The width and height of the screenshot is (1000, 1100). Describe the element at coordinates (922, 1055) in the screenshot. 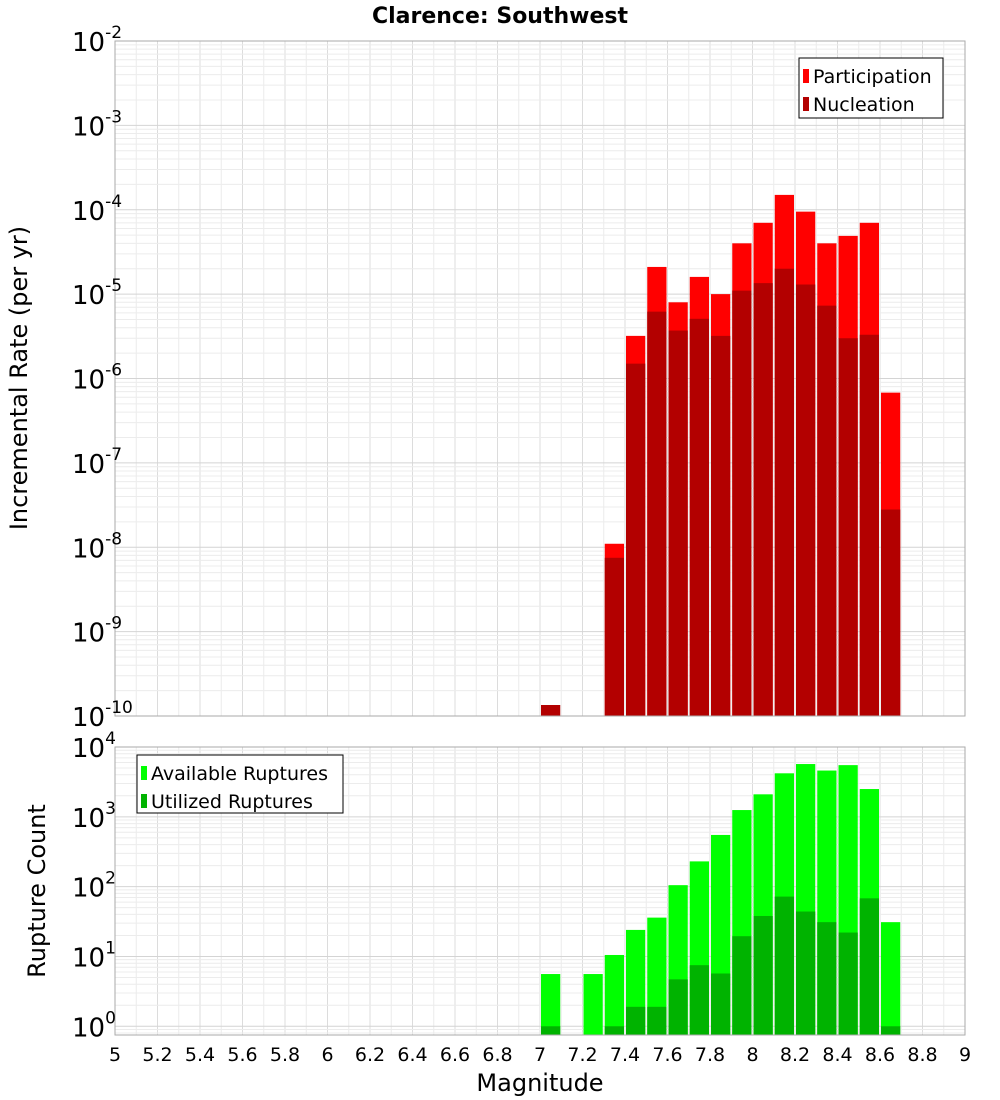

I see `x-tick-label: 8.8` at that location.